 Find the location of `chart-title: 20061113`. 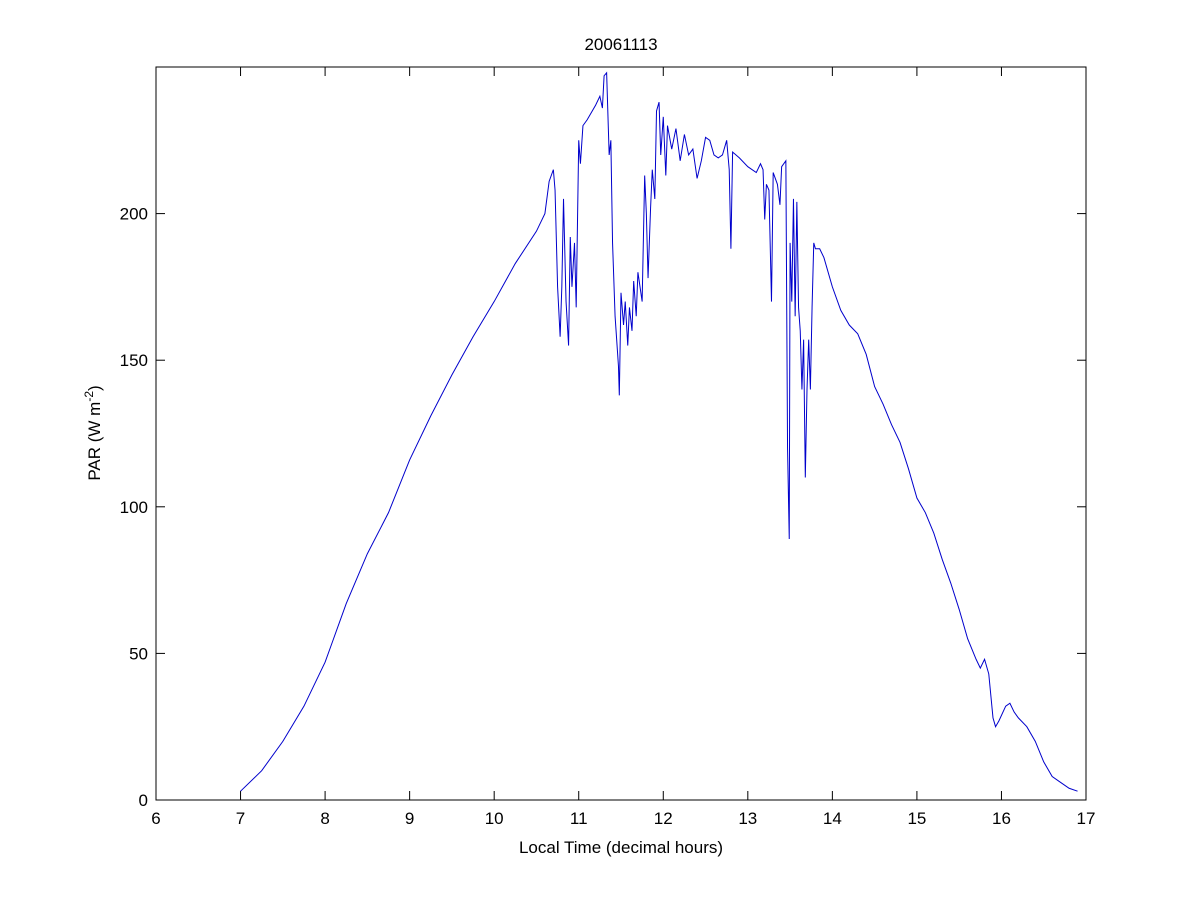

chart-title: 20061113 is located at coordinates (620, 44).